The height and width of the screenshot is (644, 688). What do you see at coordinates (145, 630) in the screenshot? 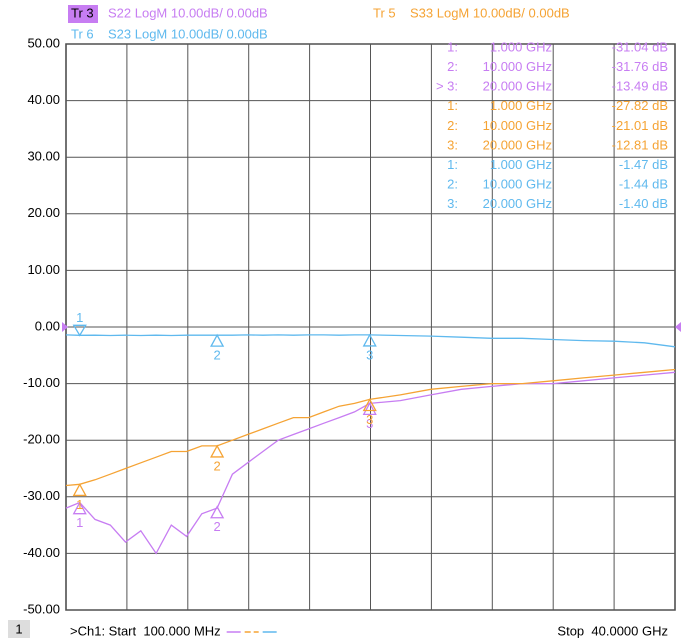
I see `start-label: >Ch1: Start 100.000 MHz` at bounding box center [145, 630].